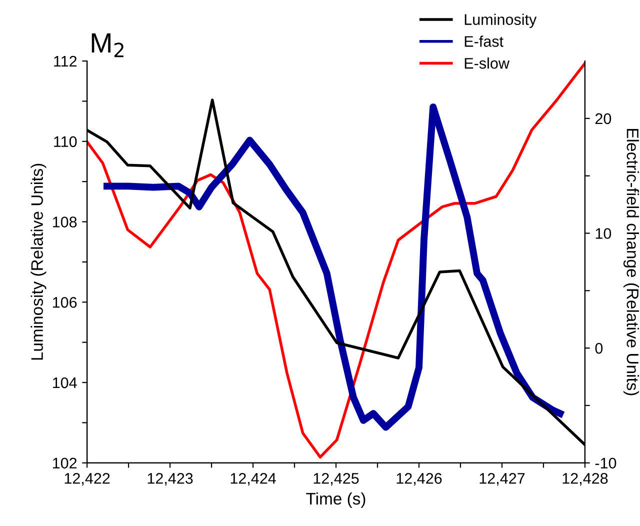  Describe the element at coordinates (599, 348) in the screenshot. I see `y2-tick-label: 0` at that location.